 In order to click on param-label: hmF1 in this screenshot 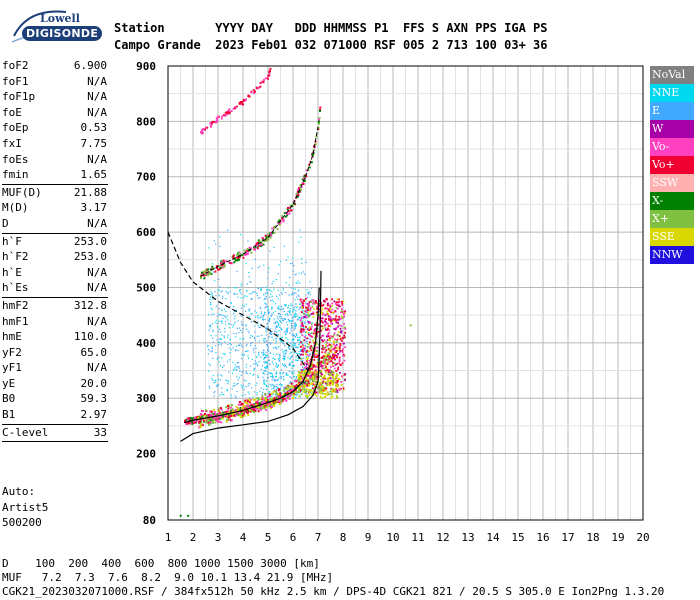, I will do `click(15, 321)`.